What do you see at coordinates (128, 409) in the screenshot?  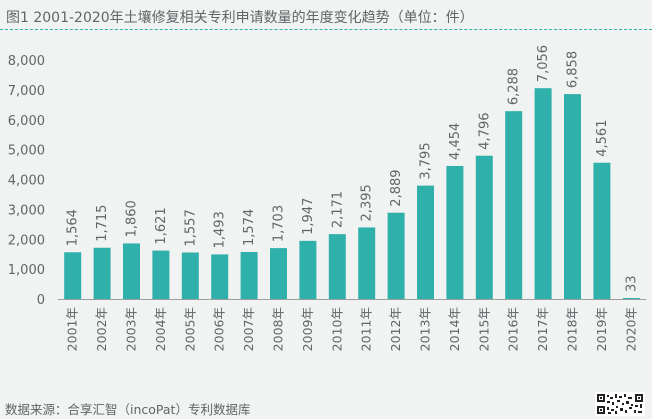 I see `data-source-note: 数据来源：合享汇智（incoPat）专利数据库` at bounding box center [128, 409].